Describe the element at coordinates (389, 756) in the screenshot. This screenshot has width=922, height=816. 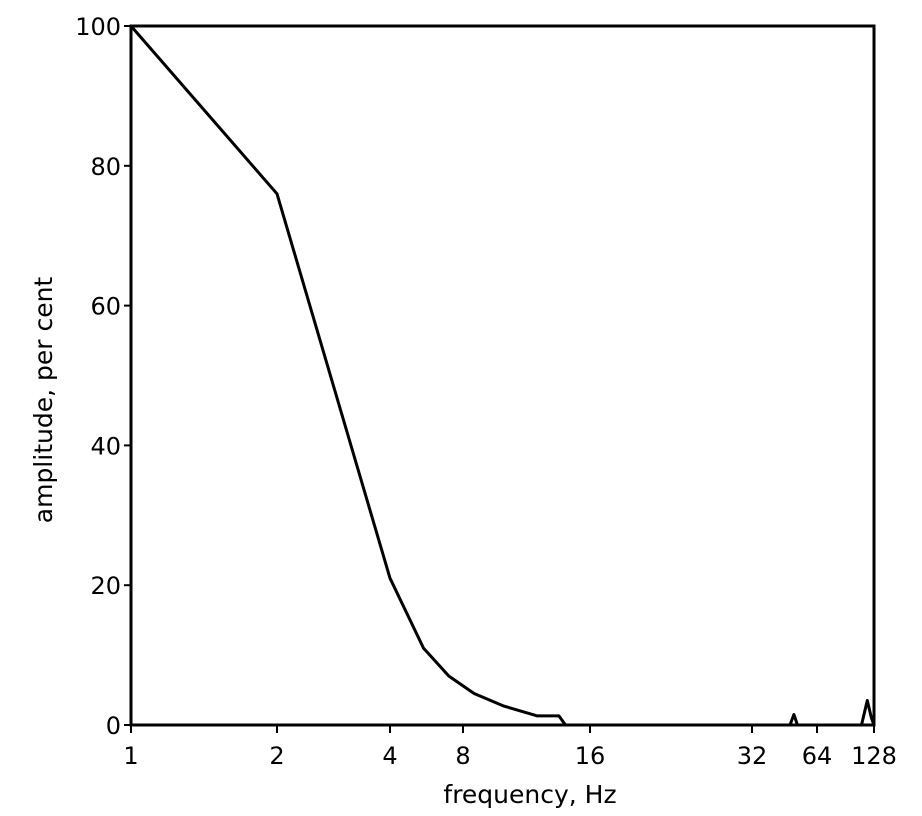
I see `x-tick-label: 4` at that location.